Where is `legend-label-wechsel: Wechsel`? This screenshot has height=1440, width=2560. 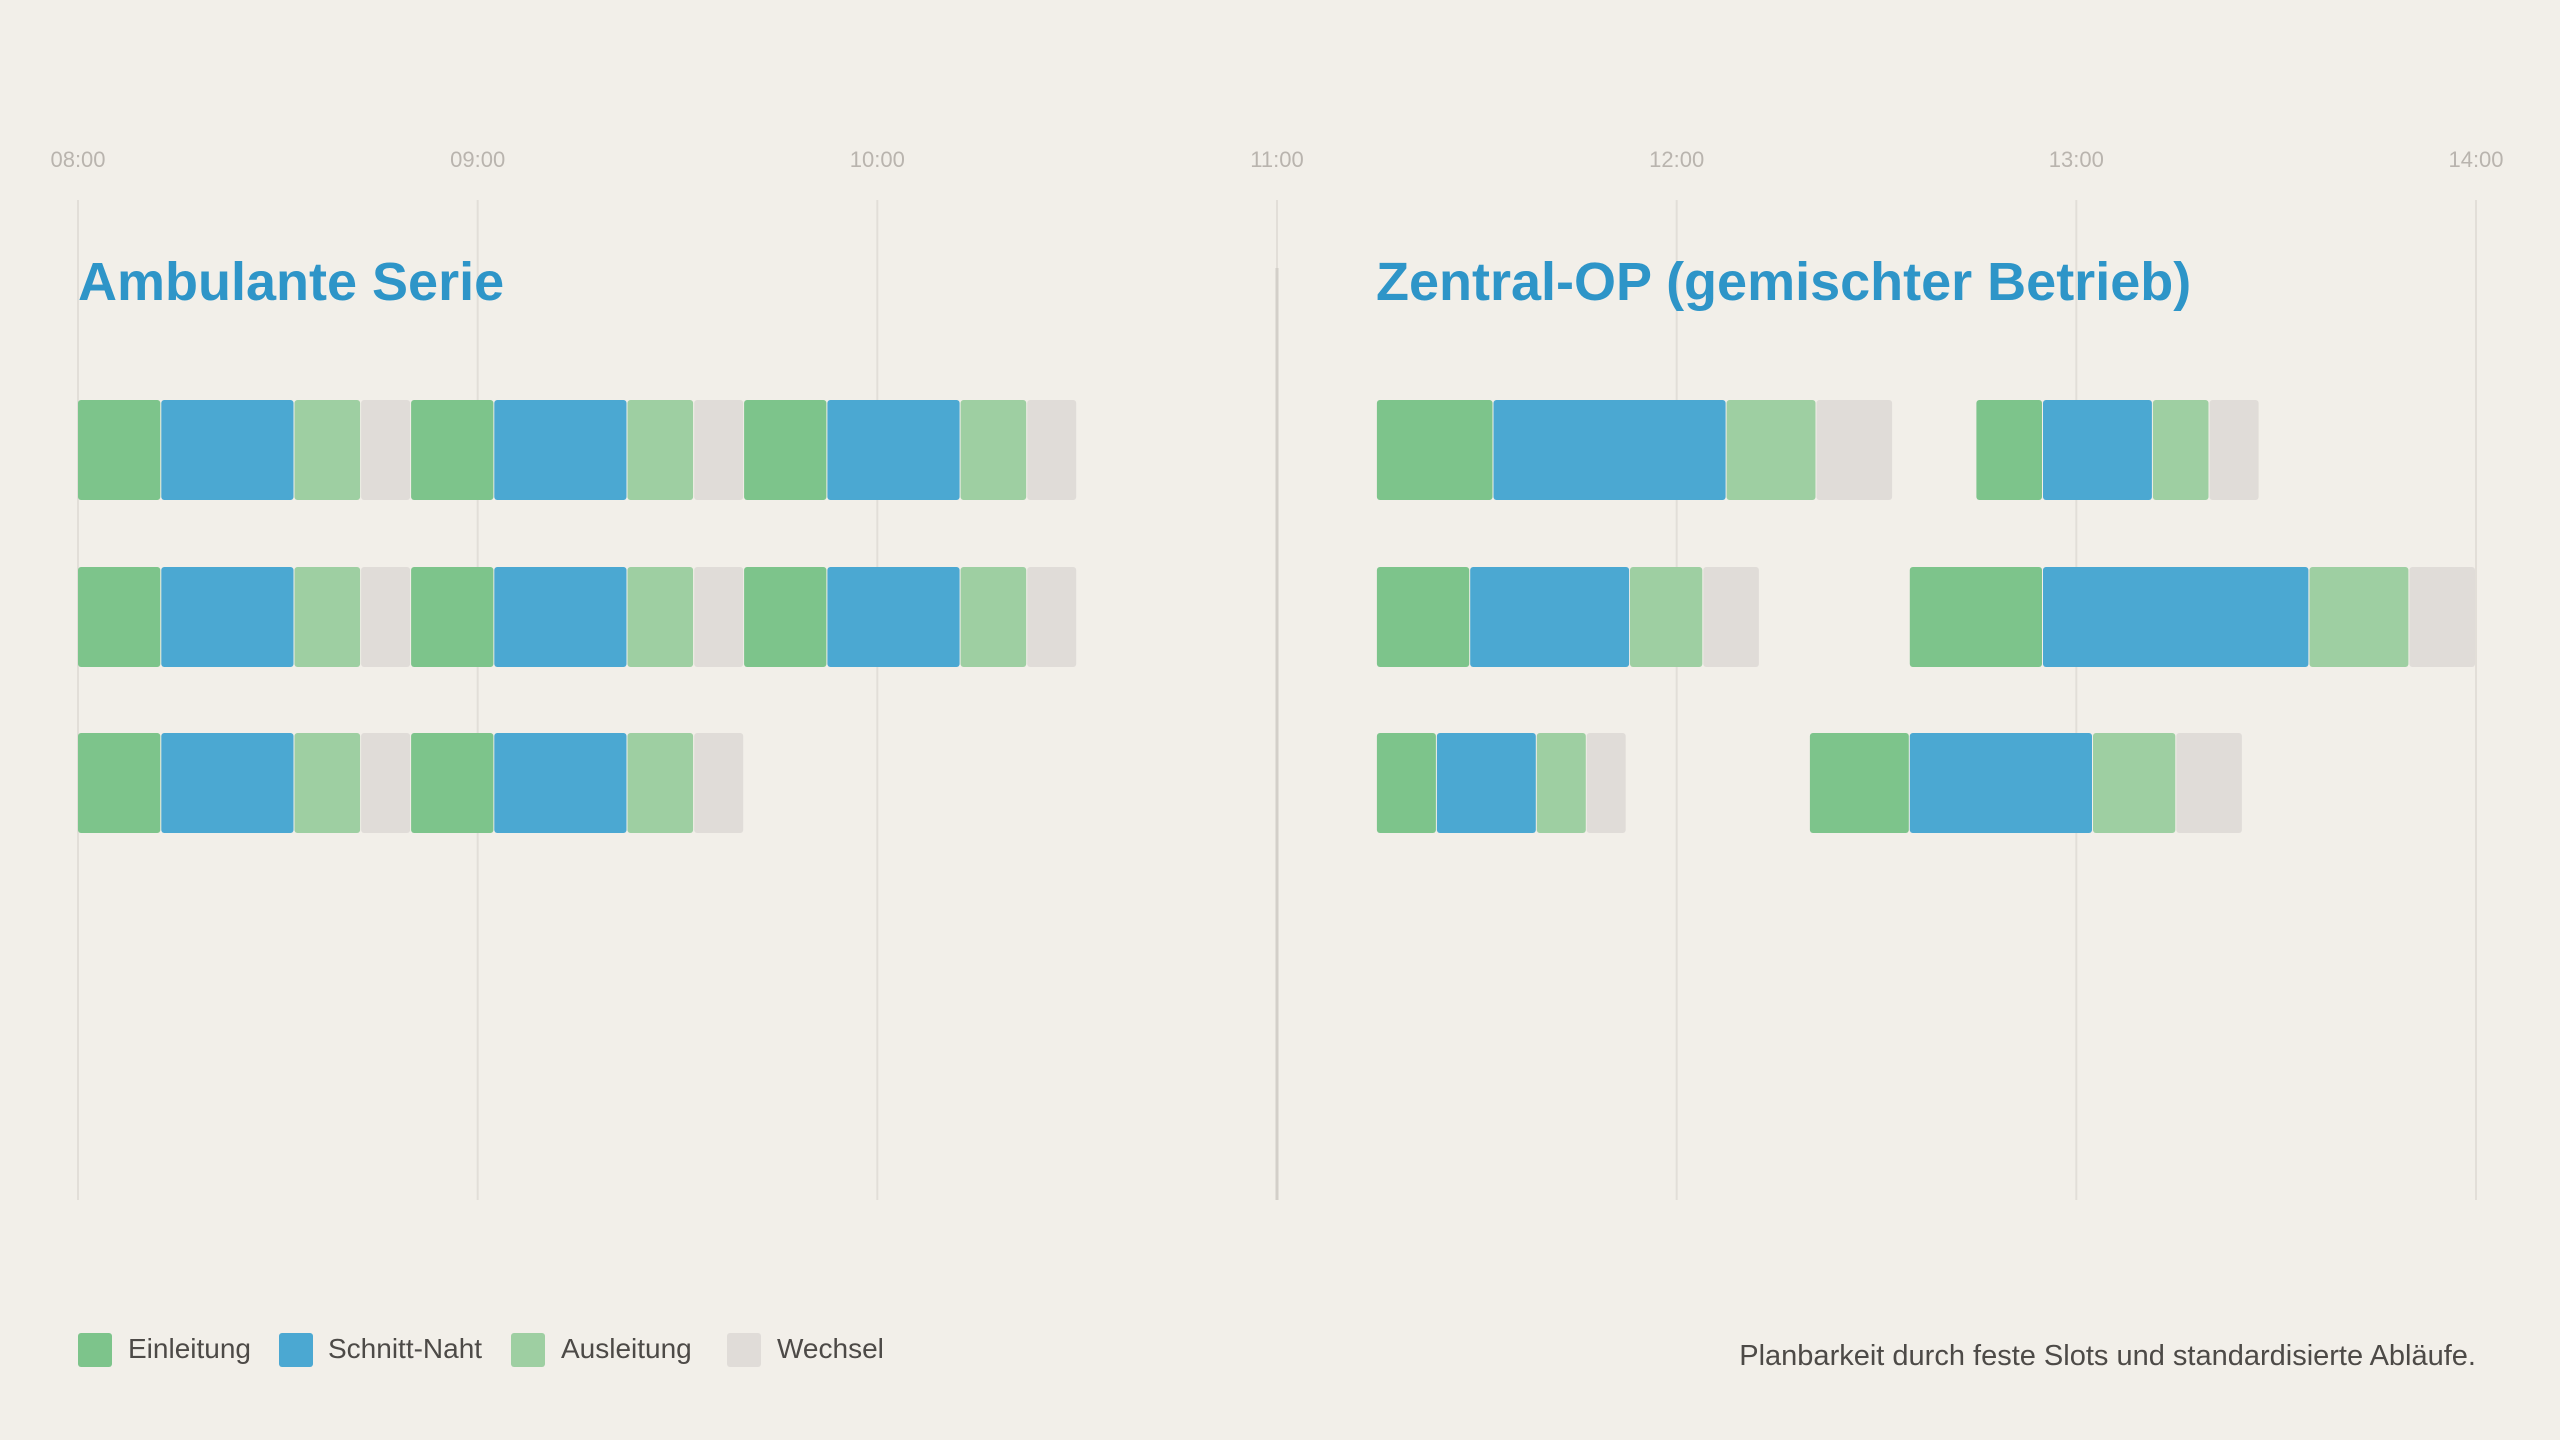
legend-label-wechsel: Wechsel is located at coordinates (830, 1348).